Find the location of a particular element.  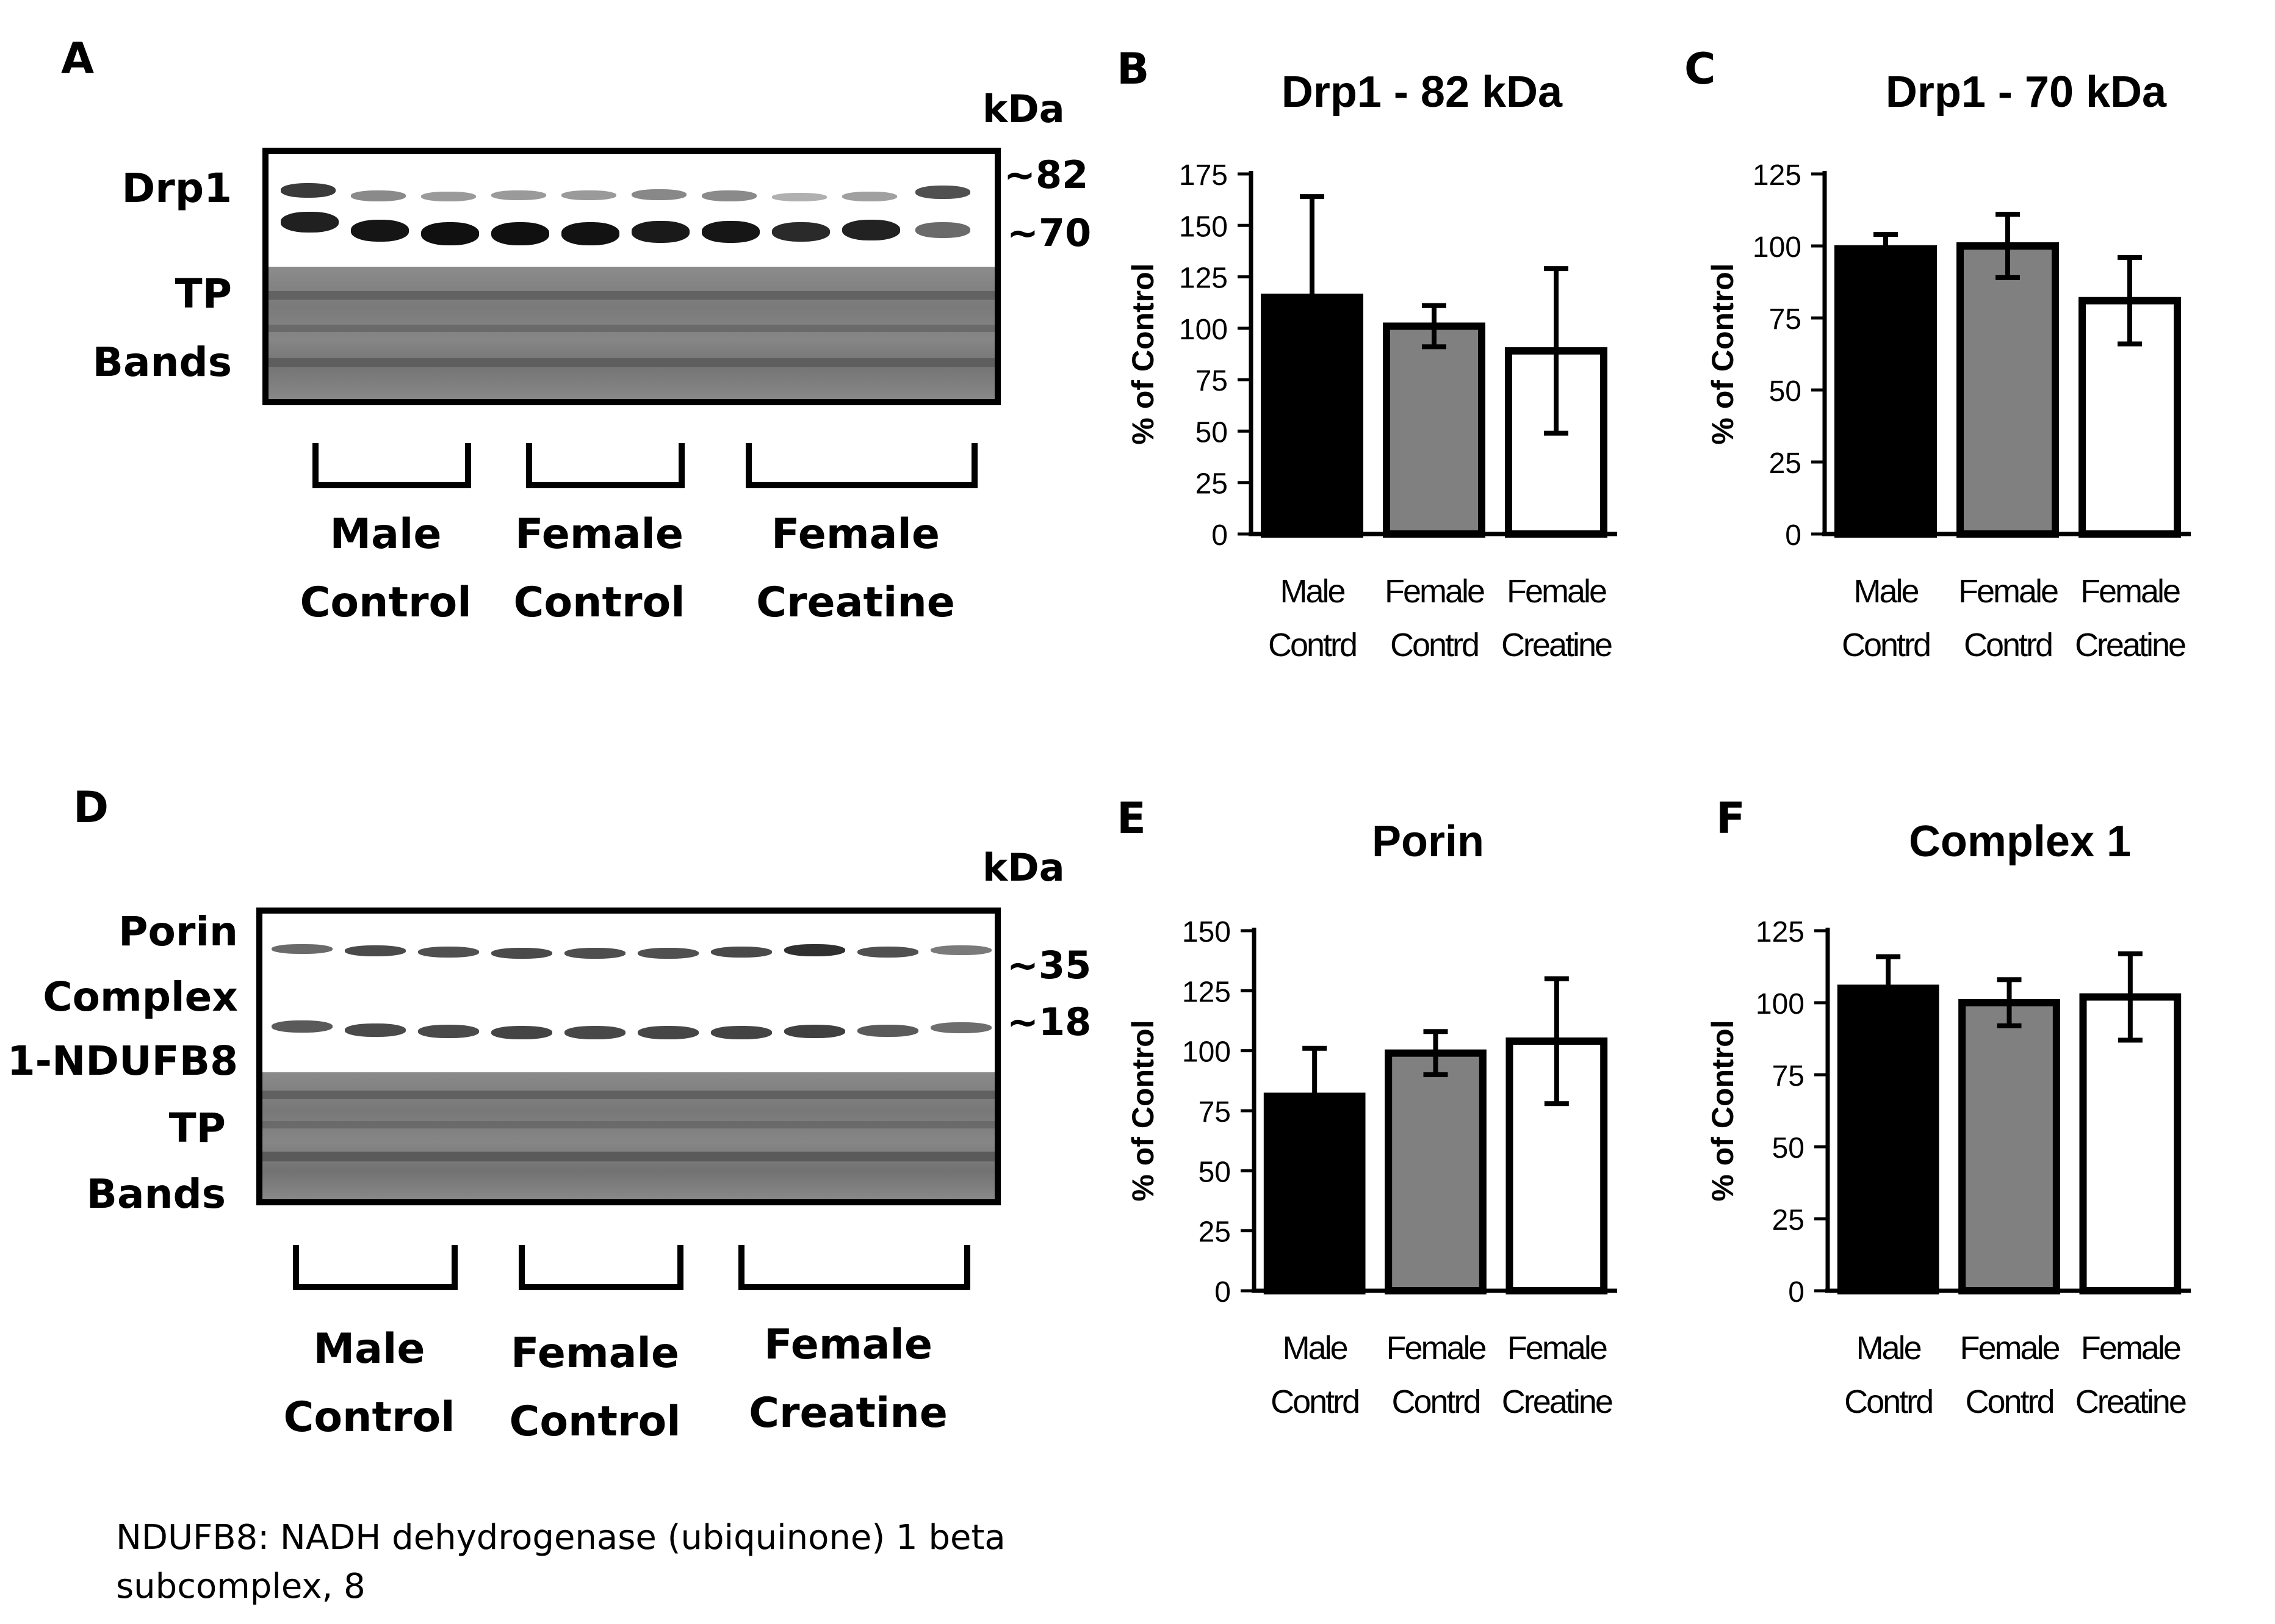

group-label-male-control-bottom: Male Control is located at coordinates (369, 1383).